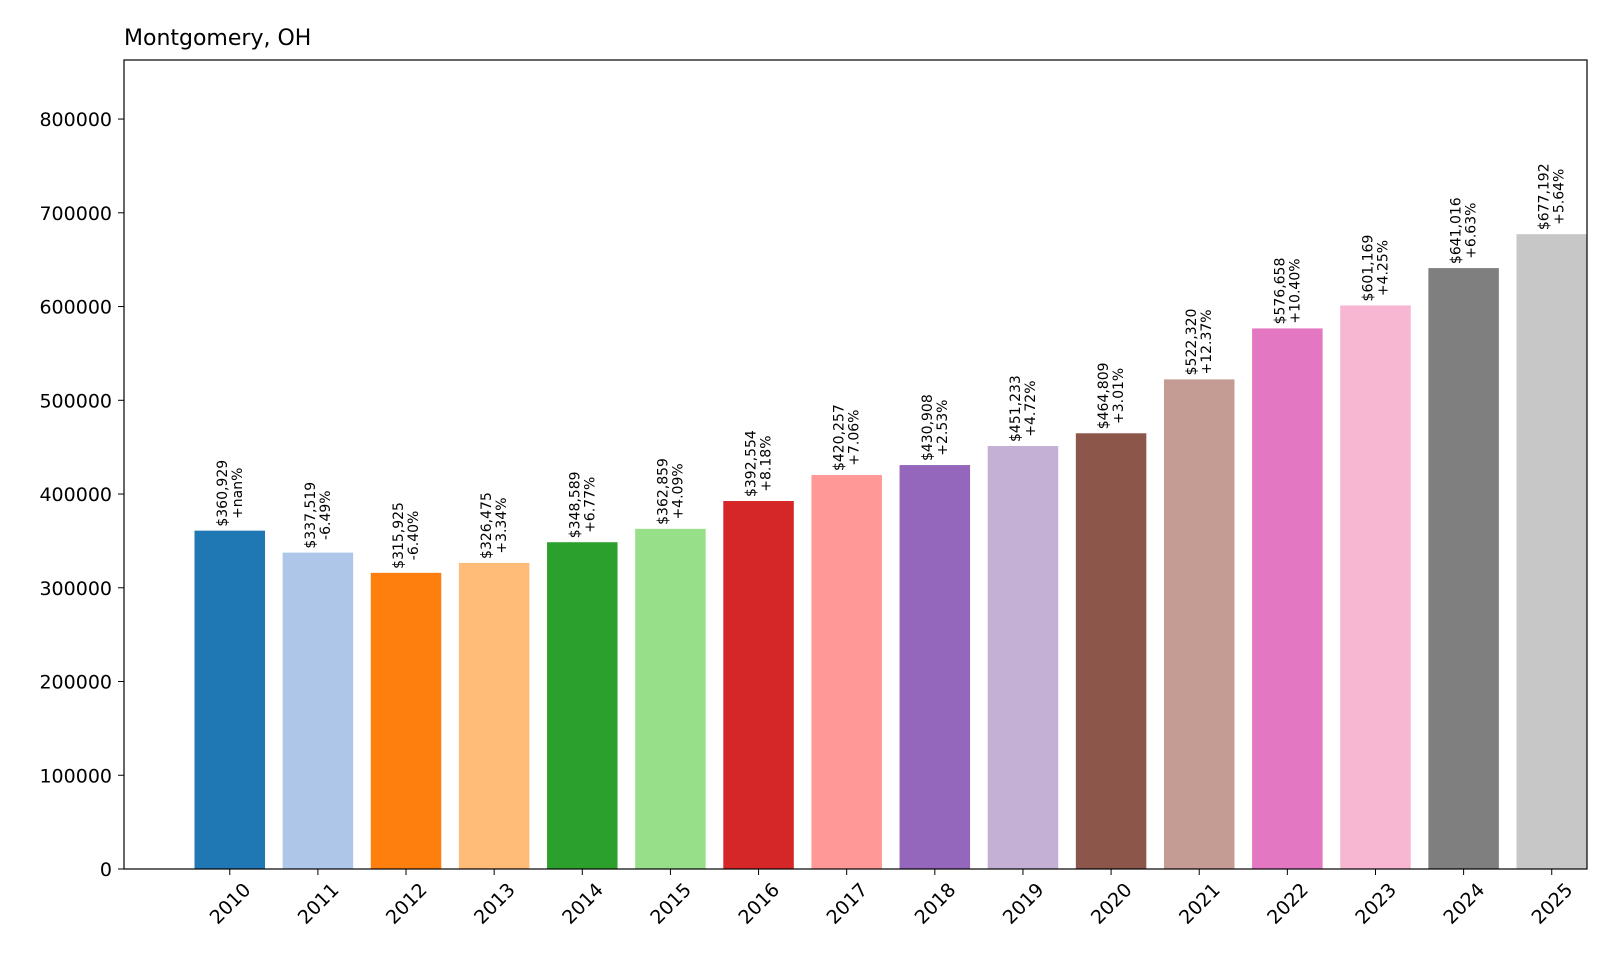  Describe the element at coordinates (1464, 904) in the screenshot. I see `x-tick-label-2024: 2024` at that location.